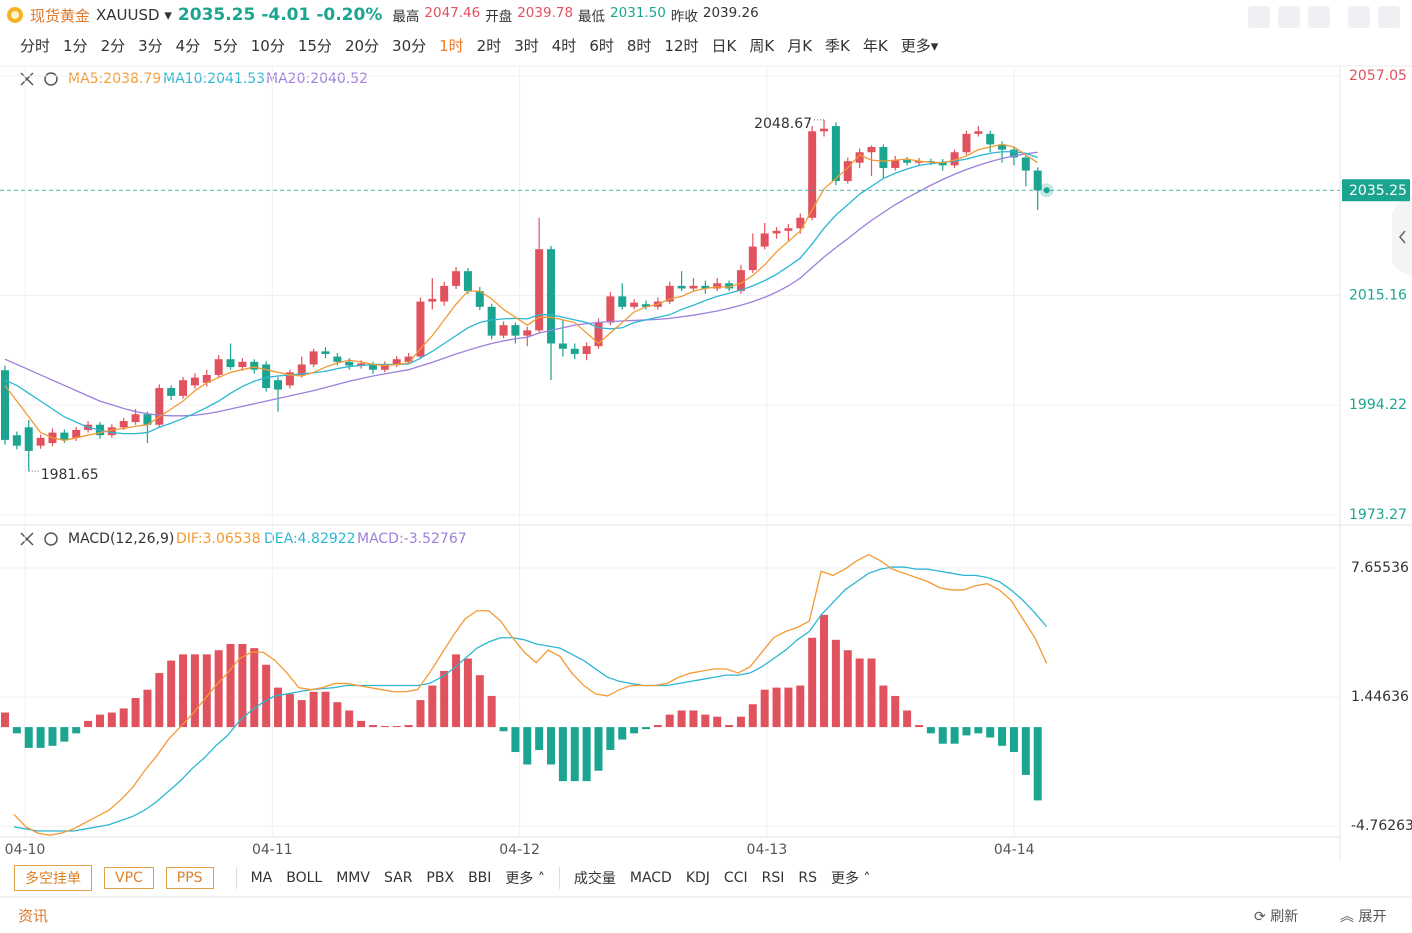  Describe the element at coordinates (189, 878) in the screenshot. I see `toolbar-button: PPS` at that location.